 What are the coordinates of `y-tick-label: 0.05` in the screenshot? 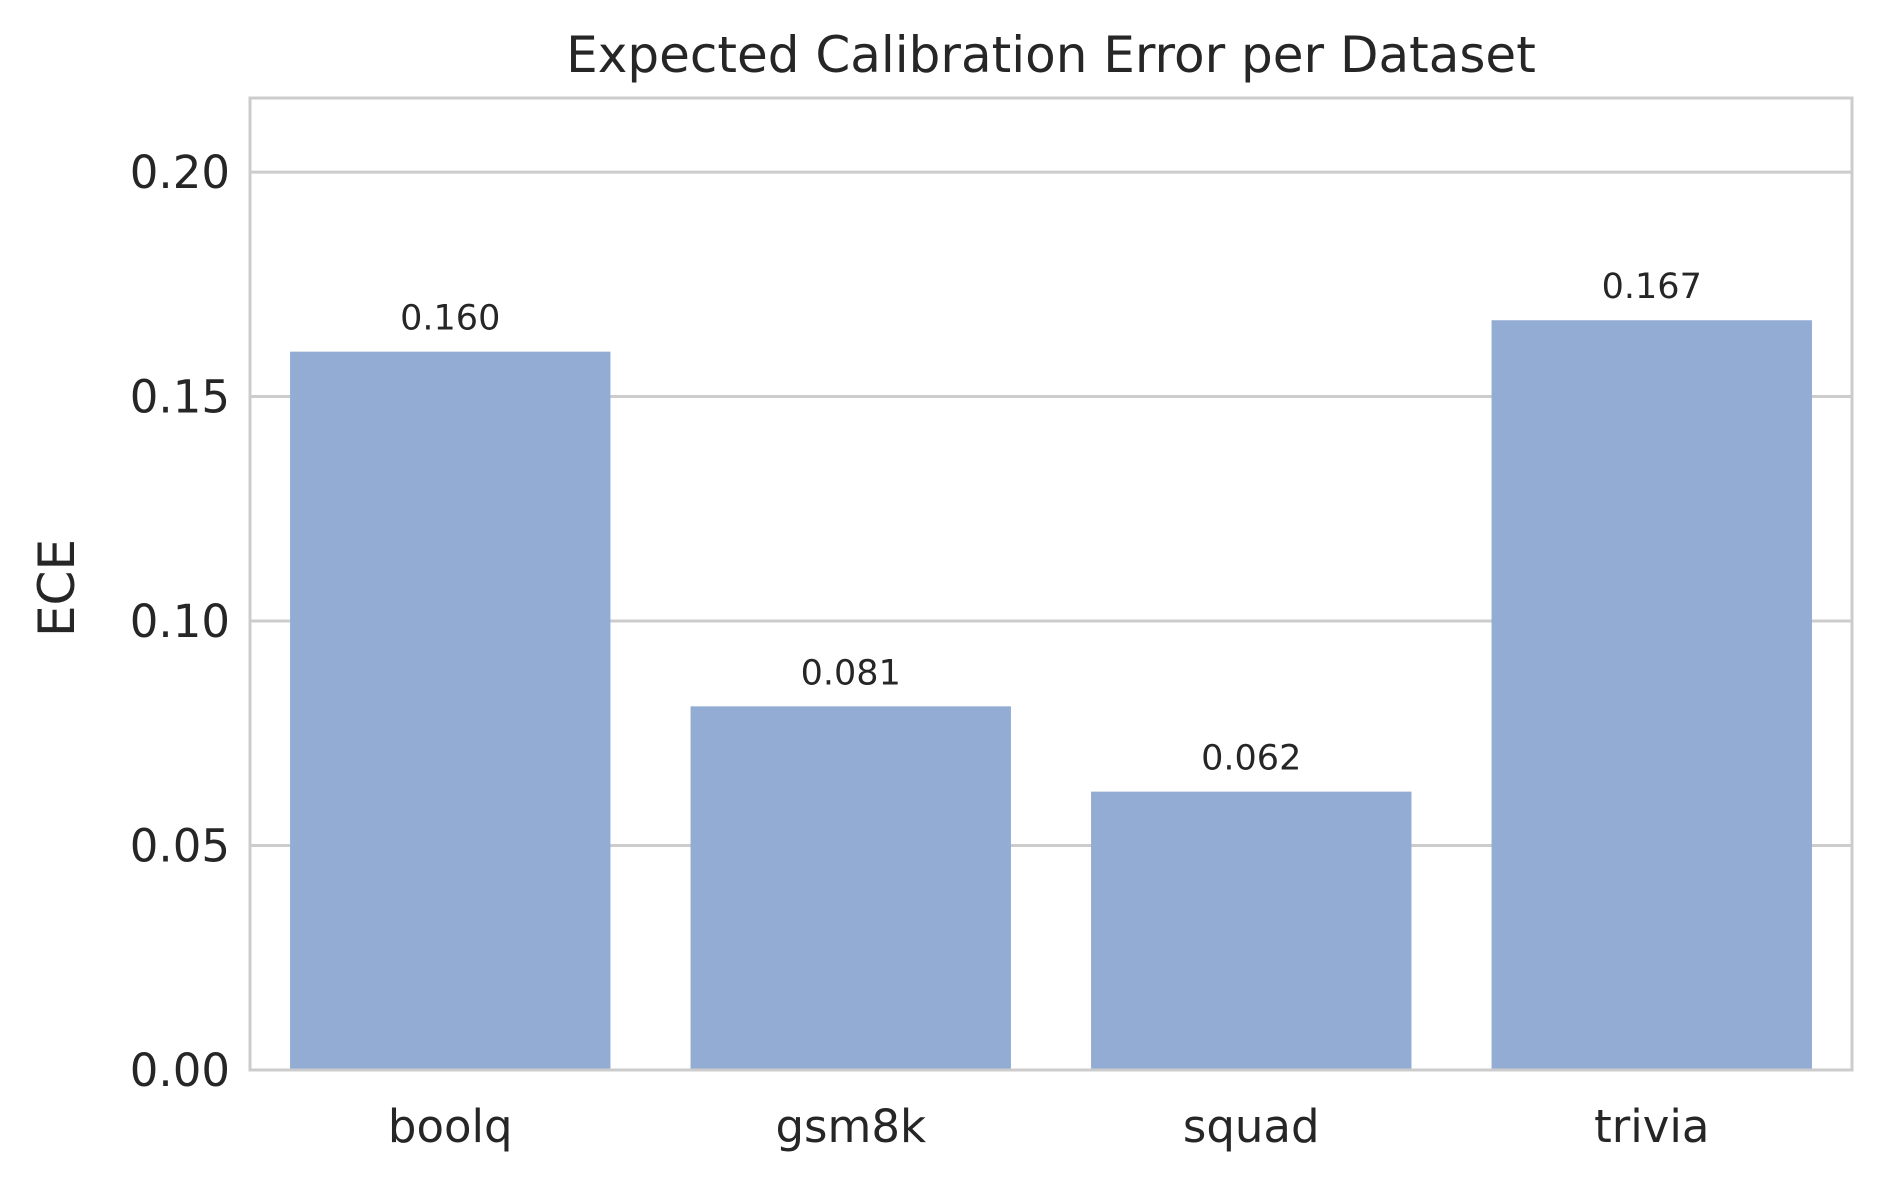 It's located at (180, 846).